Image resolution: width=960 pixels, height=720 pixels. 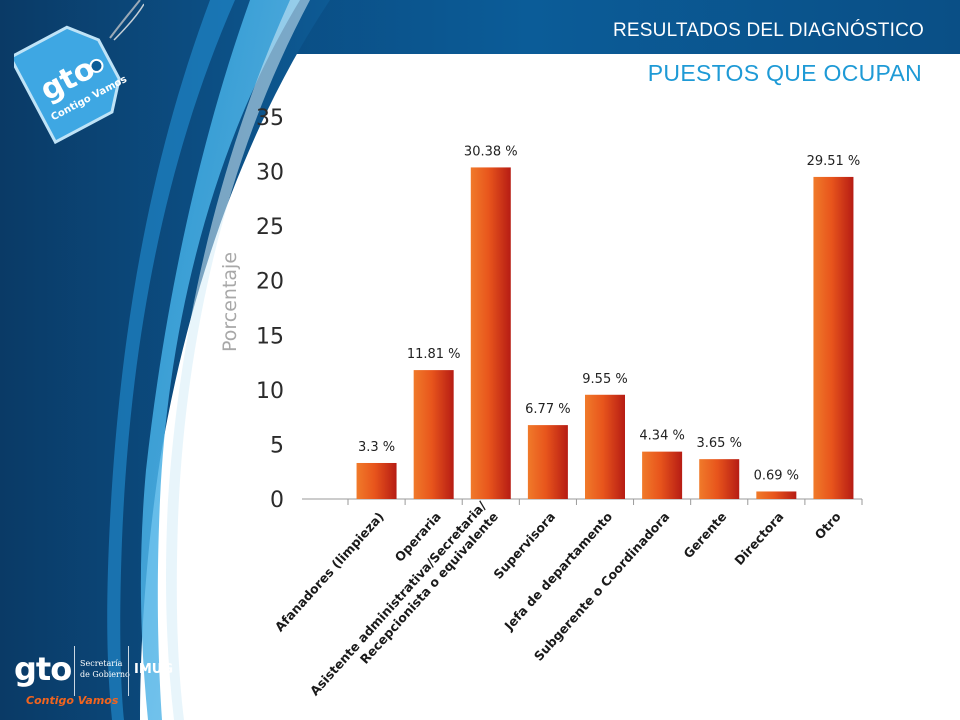 I want to click on y-tick-label: 5, so click(x=277, y=445).